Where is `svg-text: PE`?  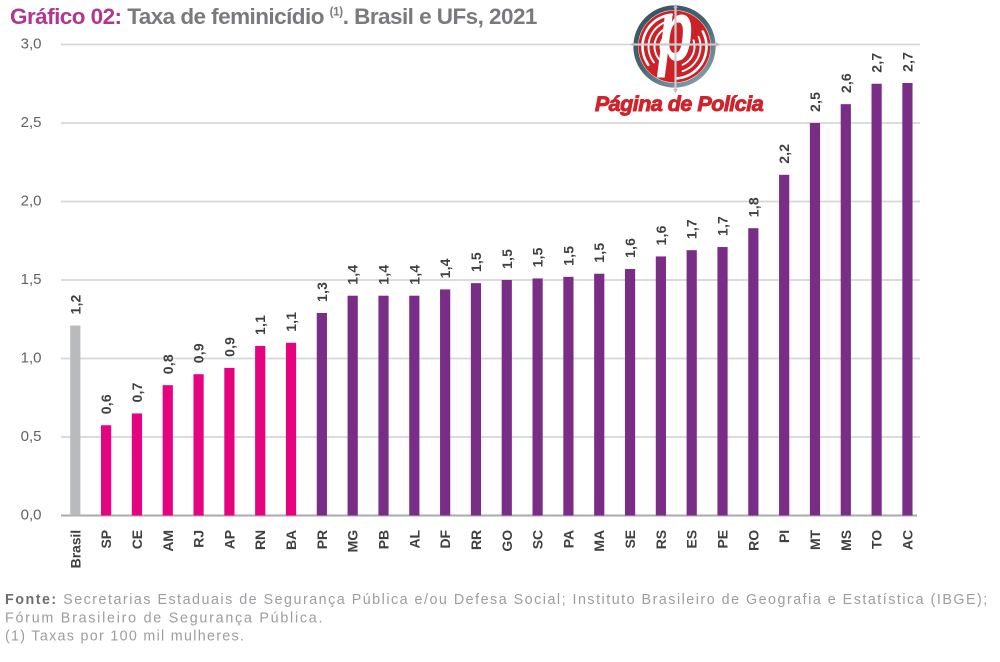
svg-text: PE is located at coordinates (723, 539).